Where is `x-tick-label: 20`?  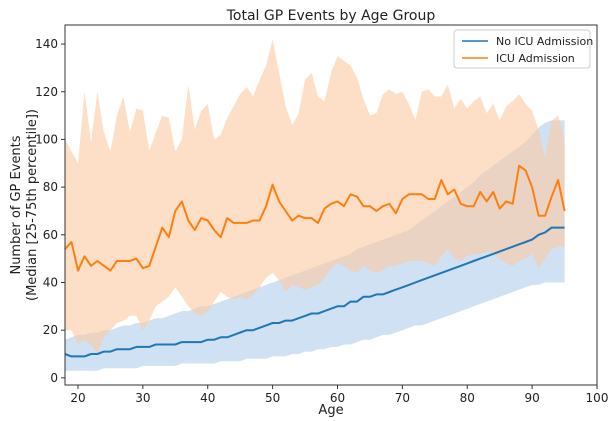
x-tick-label: 20 is located at coordinates (77, 398).